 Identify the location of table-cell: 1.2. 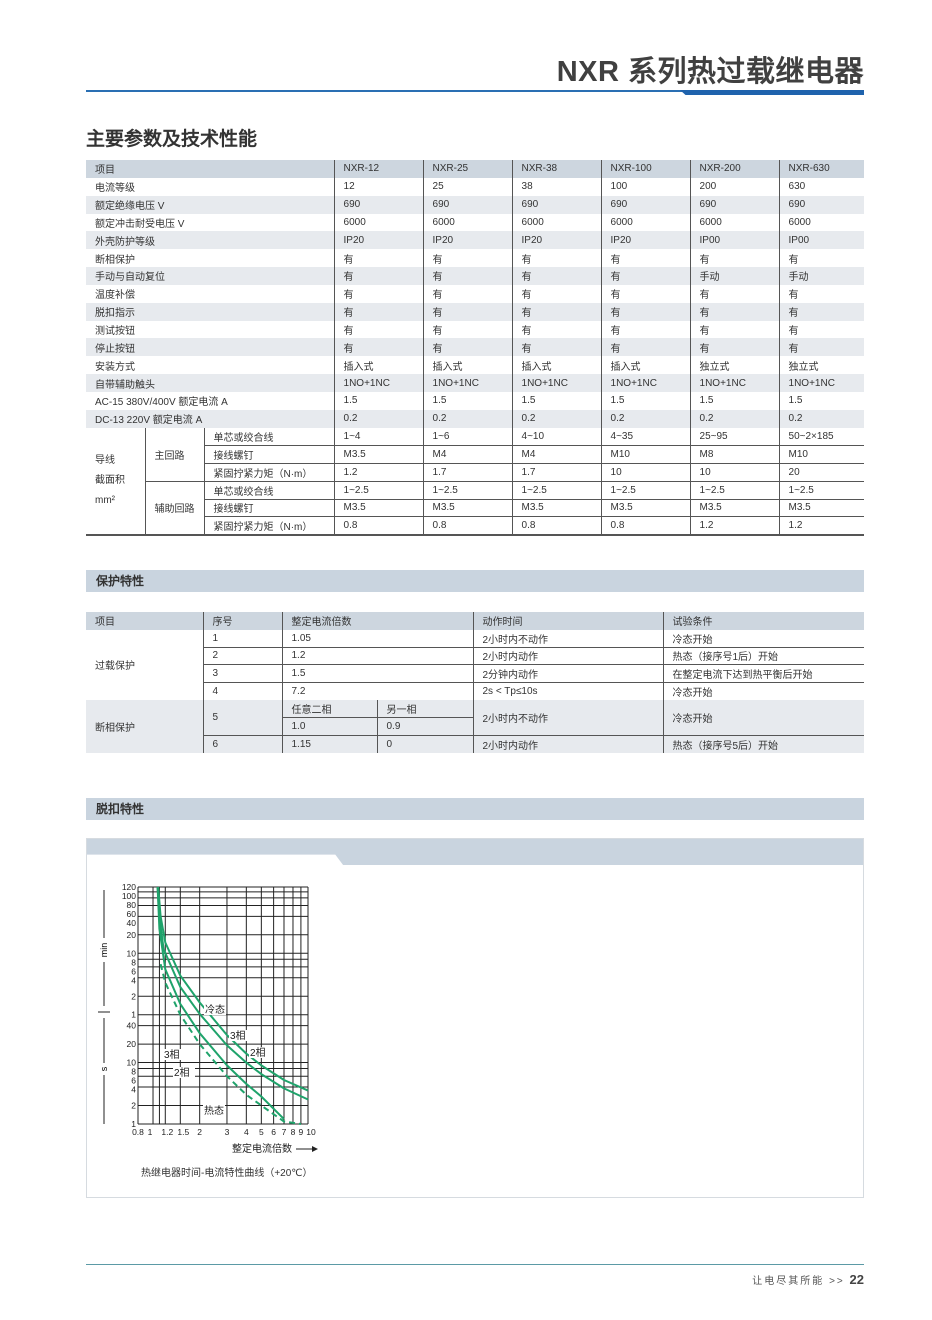
(378, 472).